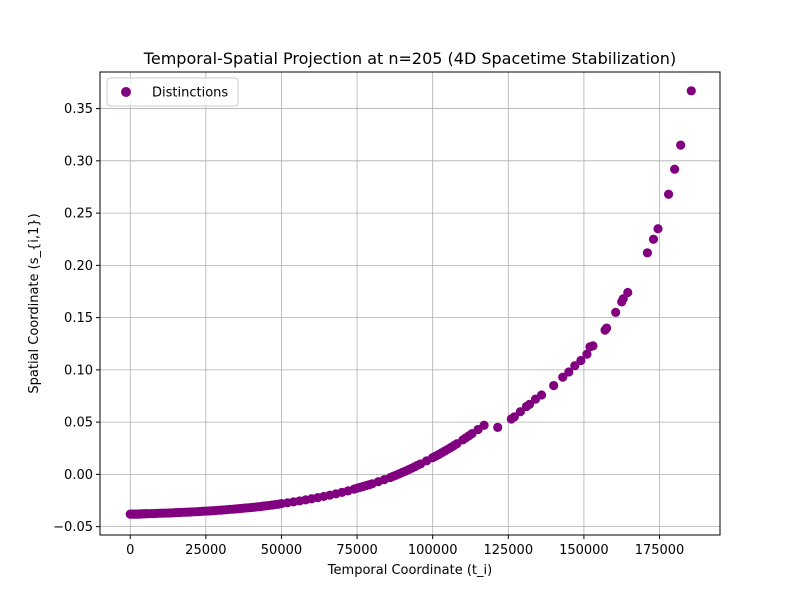  I want to click on y-tick-label: 0.05, so click(78, 423).